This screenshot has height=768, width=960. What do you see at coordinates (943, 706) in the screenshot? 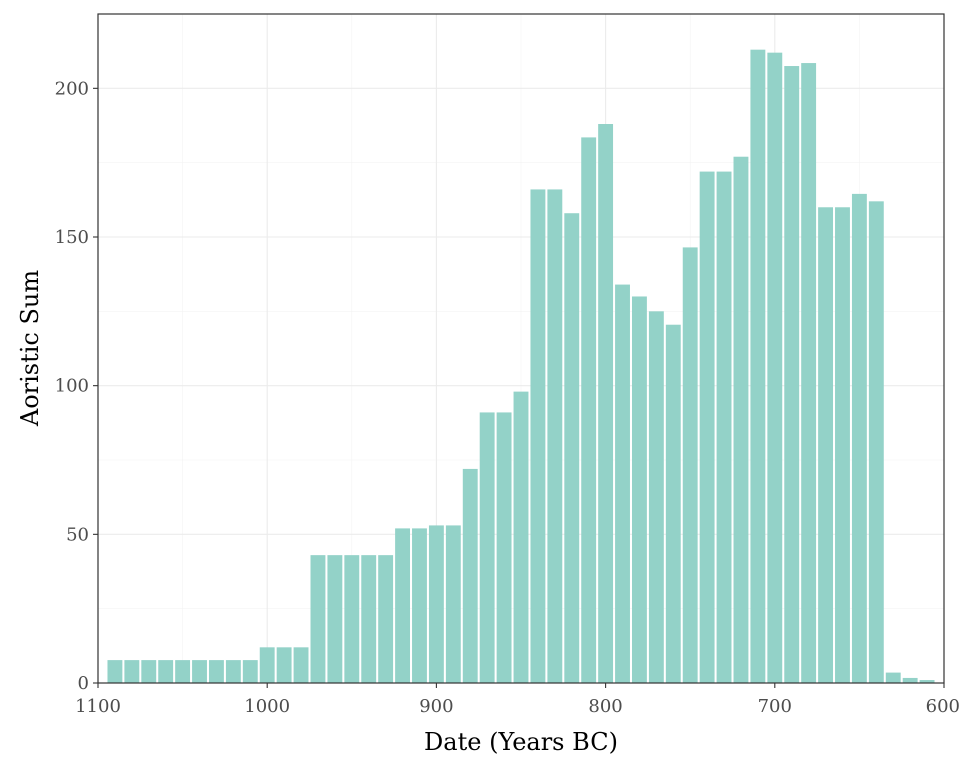
I see `x-tick-label: 600` at bounding box center [943, 706].